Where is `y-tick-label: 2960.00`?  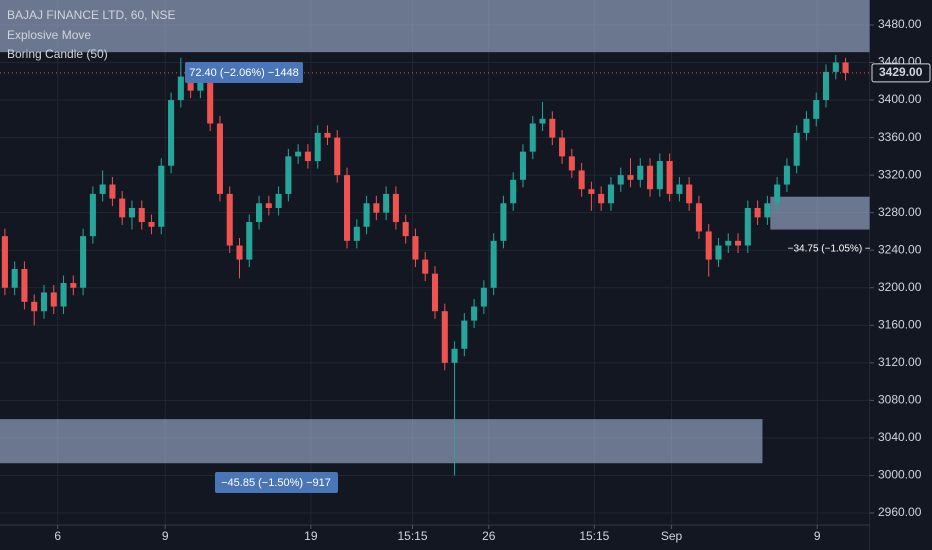
y-tick-label: 2960.00 is located at coordinates (900, 512).